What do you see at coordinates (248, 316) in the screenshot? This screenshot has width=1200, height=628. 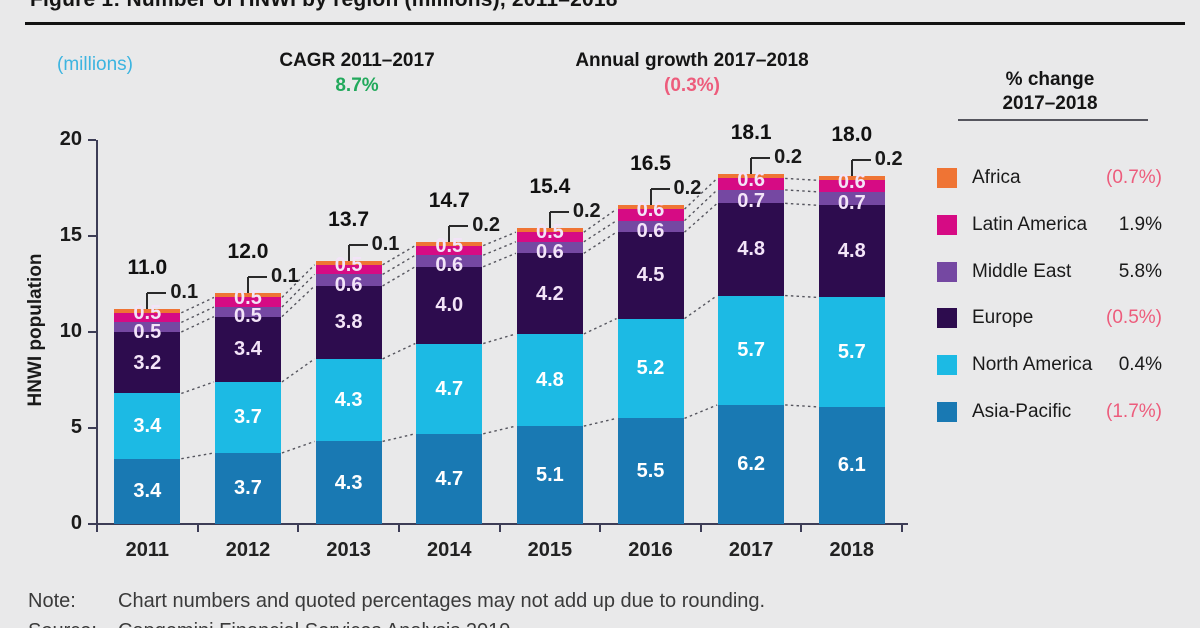 I see `bar-value-label-2012-middle-east: 0.5` at bounding box center [248, 316].